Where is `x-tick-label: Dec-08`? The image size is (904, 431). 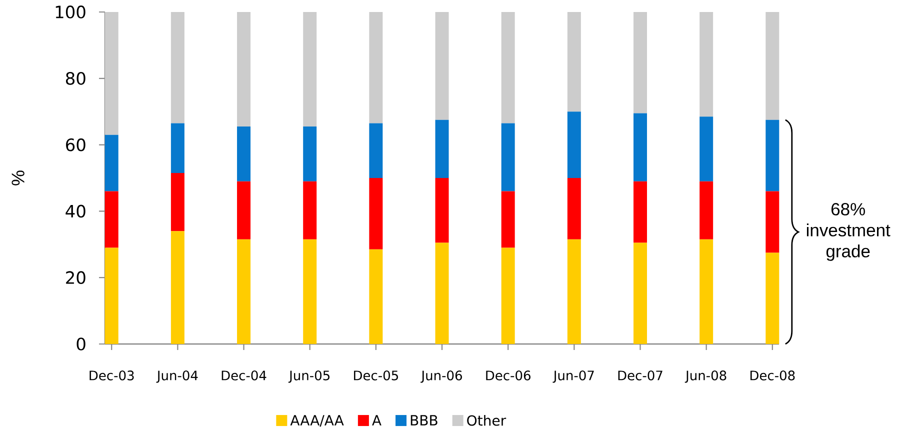
x-tick-label: Dec-08 is located at coordinates (772, 375).